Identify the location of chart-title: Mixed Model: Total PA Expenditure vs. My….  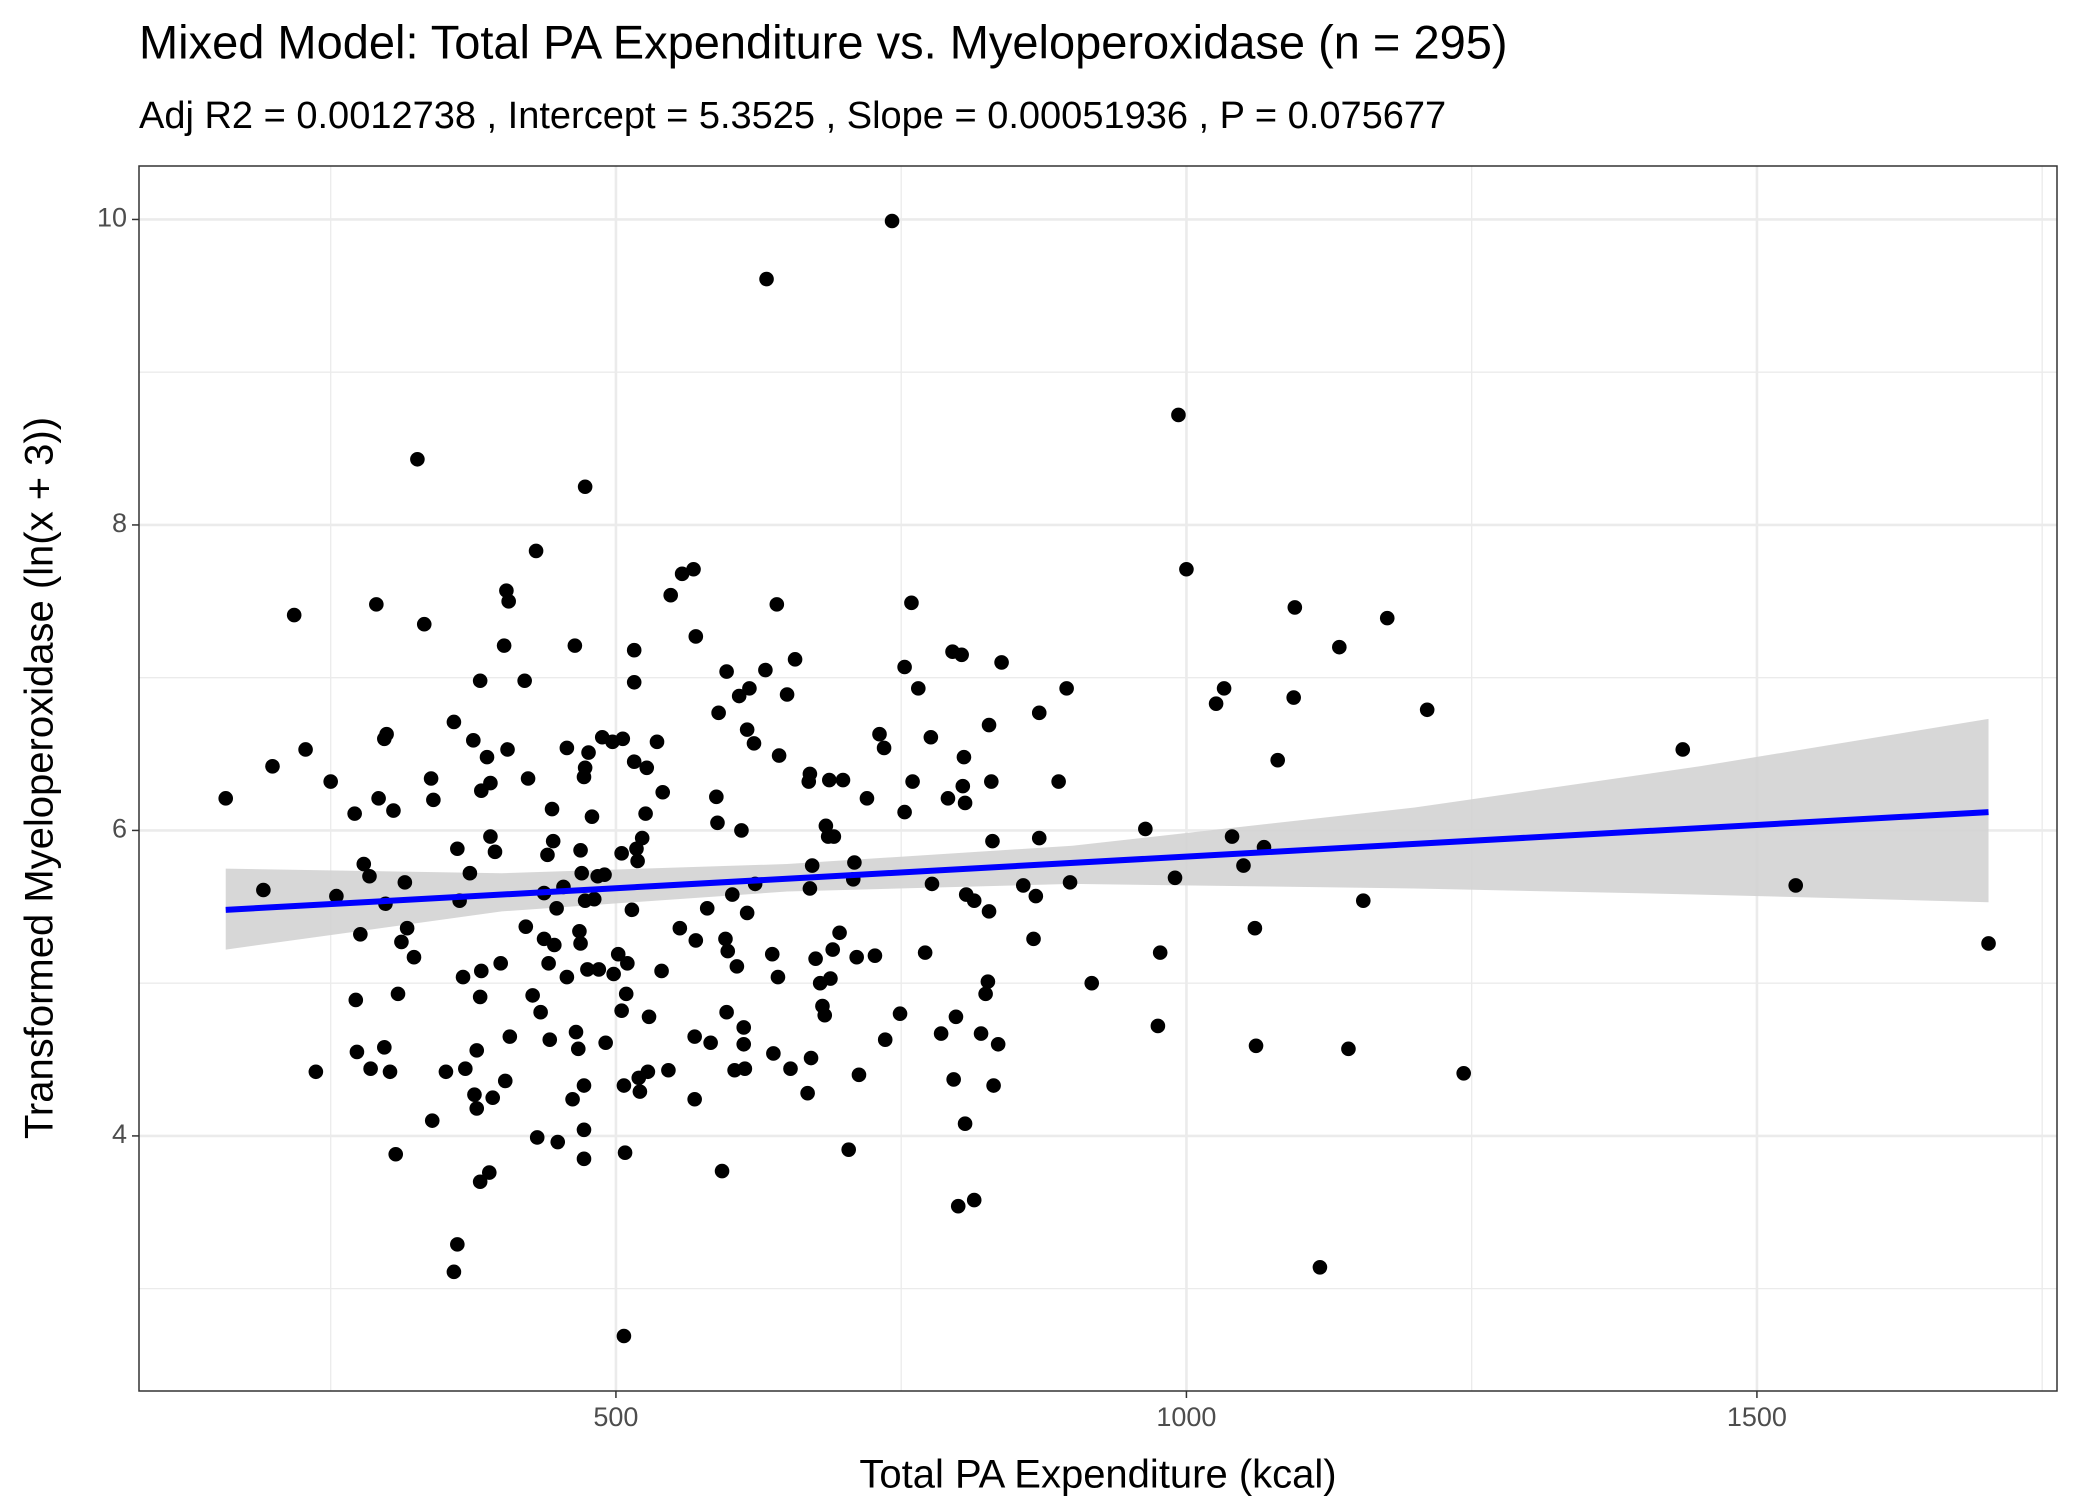
(823, 41).